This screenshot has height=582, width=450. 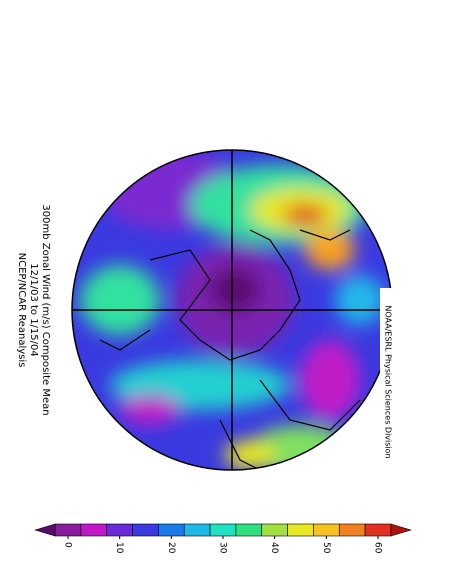 I want to click on colorbar-tick-label: 50, so click(x=326, y=548).